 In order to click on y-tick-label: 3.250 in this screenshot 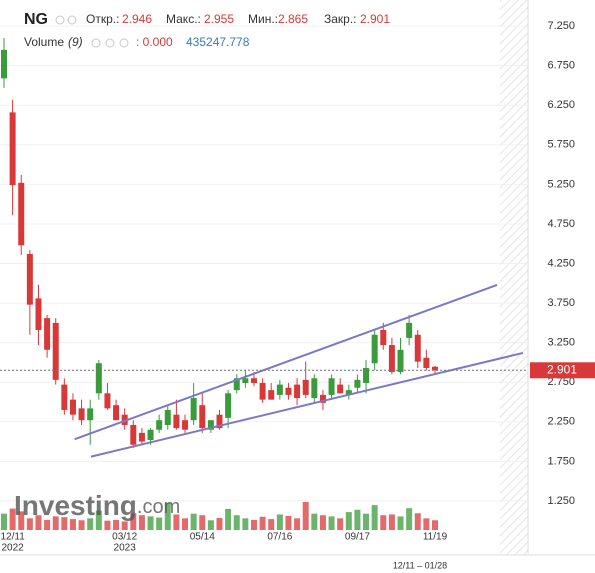, I will do `click(561, 343)`.